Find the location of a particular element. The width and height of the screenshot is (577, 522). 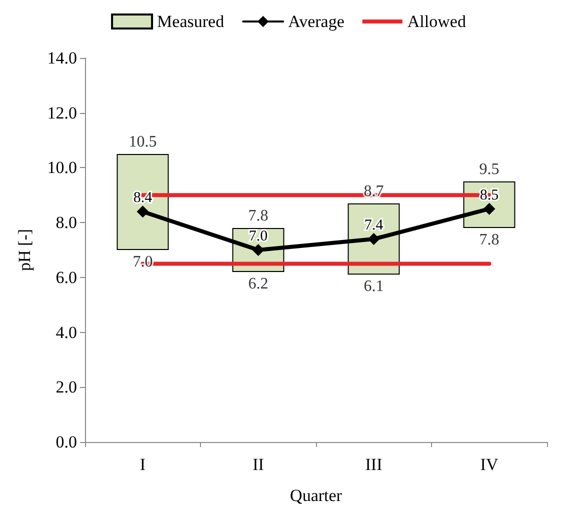

data-label: 7.4 is located at coordinates (374, 226).